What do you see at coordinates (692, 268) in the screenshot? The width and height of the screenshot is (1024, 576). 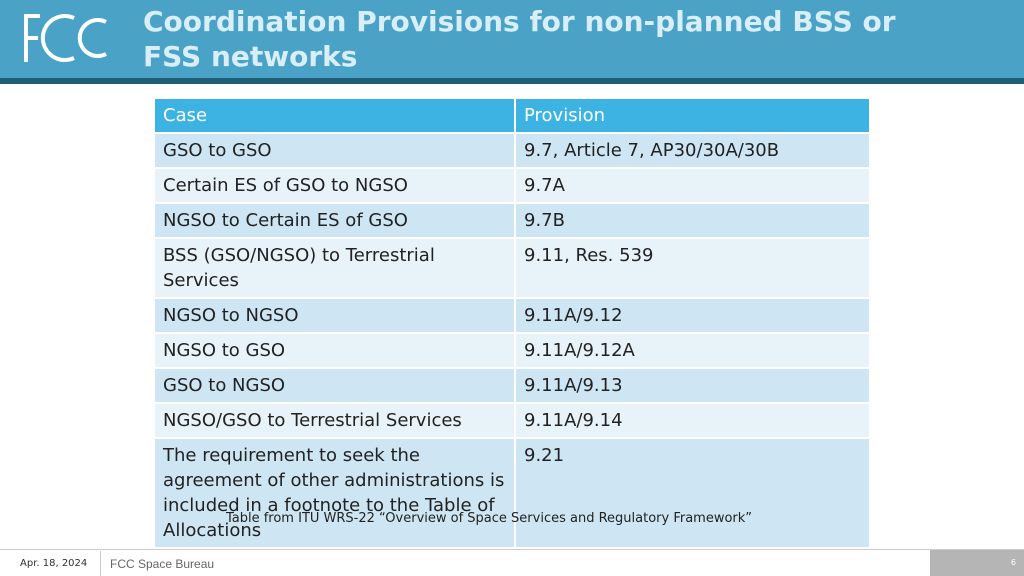 I see `provision-cell: 9.11, Res. 539` at bounding box center [692, 268].